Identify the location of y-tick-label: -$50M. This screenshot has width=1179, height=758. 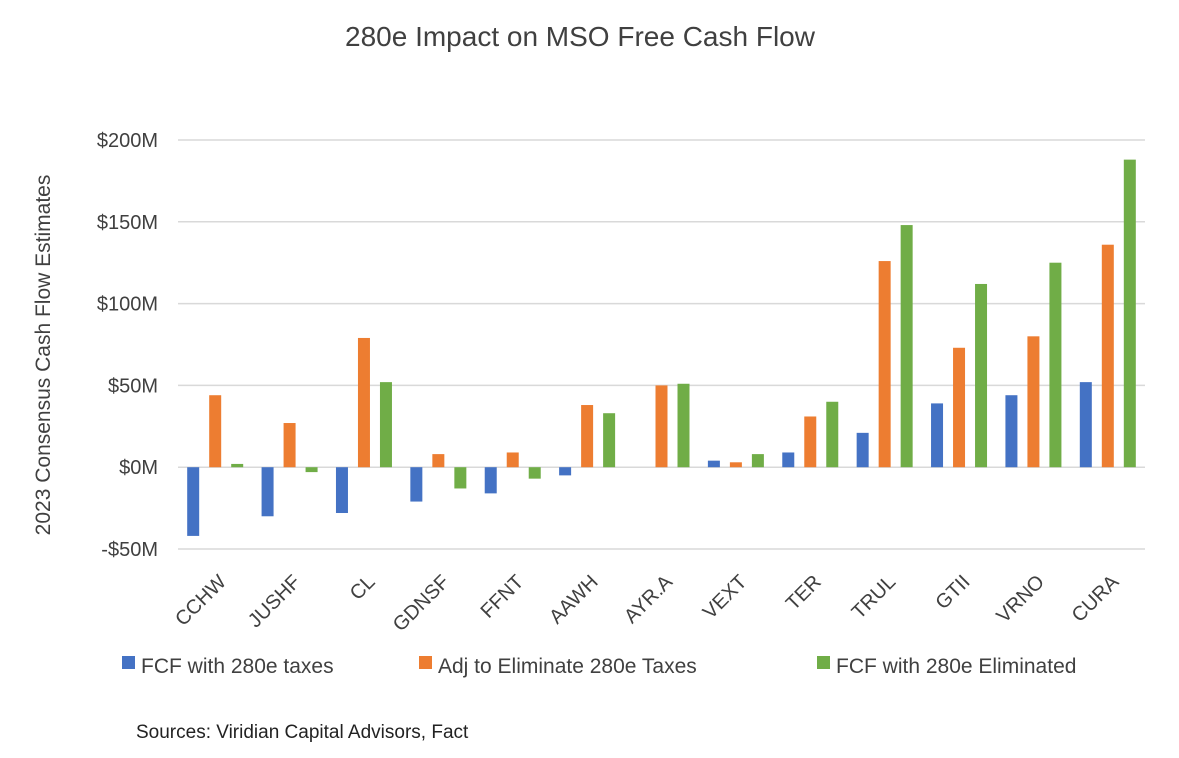
(129, 550).